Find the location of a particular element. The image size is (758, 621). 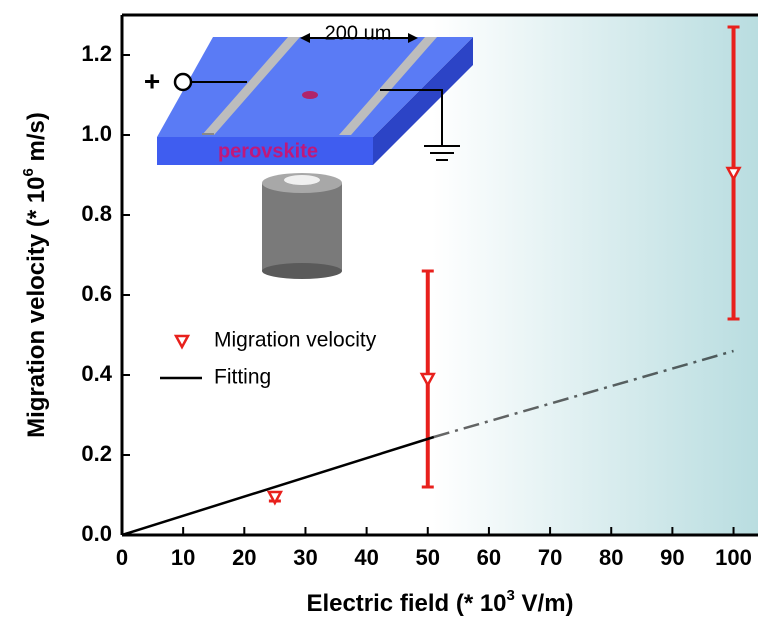

y-tick-label: 0.8 is located at coordinates (96, 213).